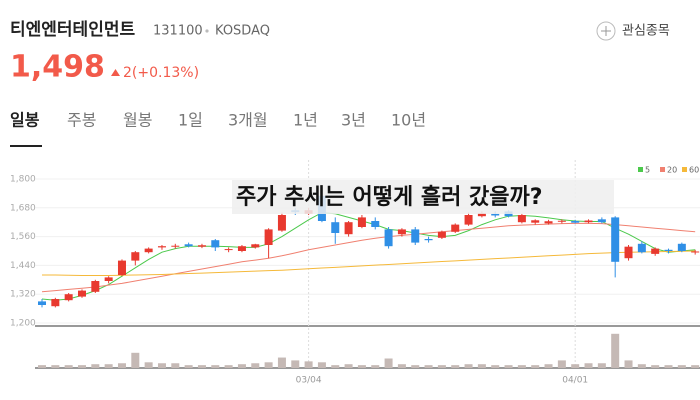 This screenshot has height=400, width=700. What do you see at coordinates (305, 120) in the screenshot?
I see `tab: 1년` at bounding box center [305, 120].